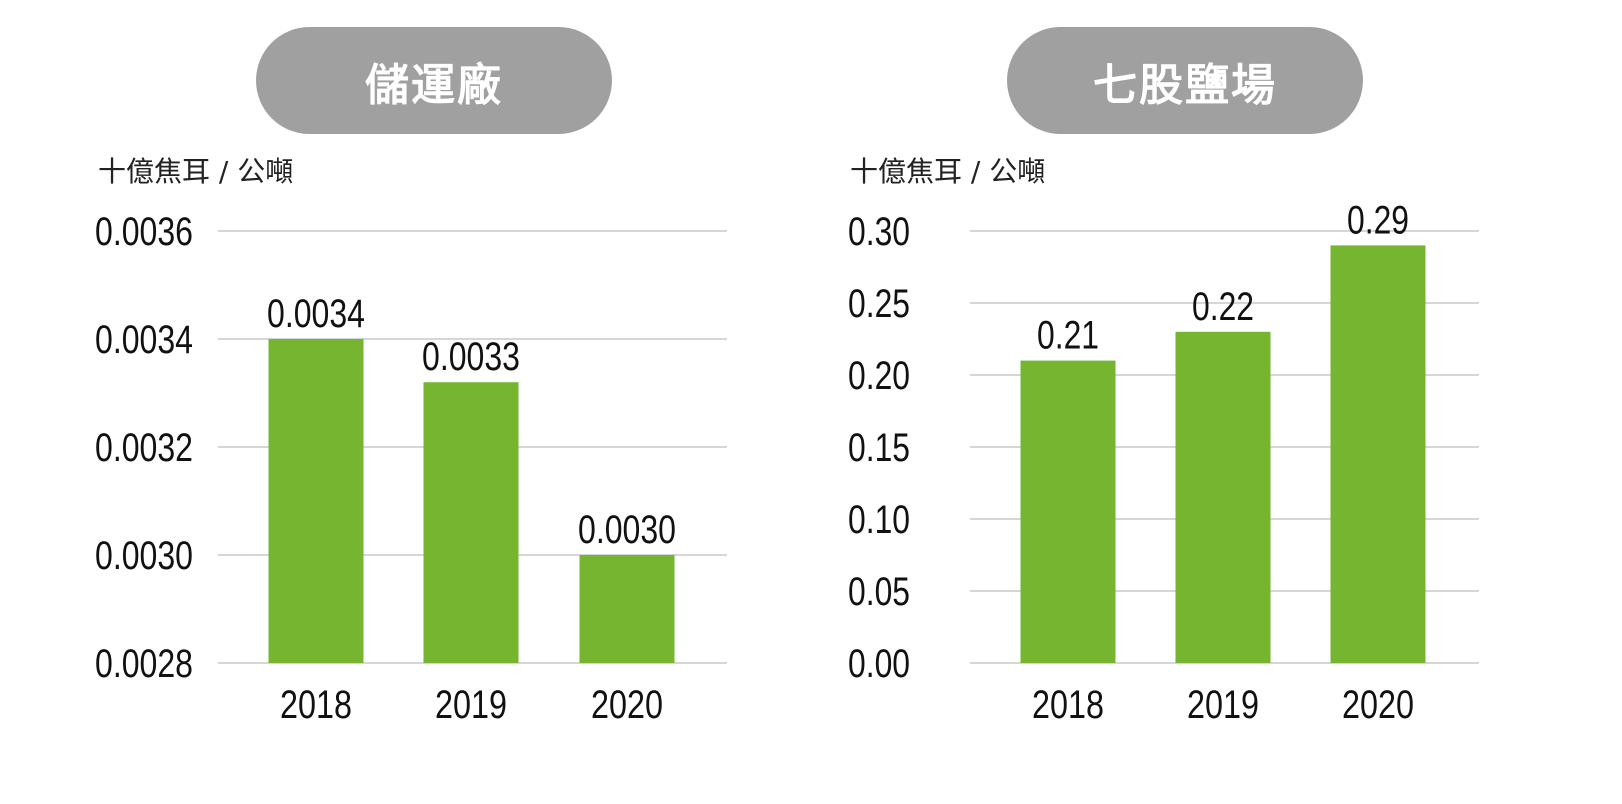 The image size is (1622, 804). I want to click on chart-title-pill: 儲運廠, so click(434, 80).